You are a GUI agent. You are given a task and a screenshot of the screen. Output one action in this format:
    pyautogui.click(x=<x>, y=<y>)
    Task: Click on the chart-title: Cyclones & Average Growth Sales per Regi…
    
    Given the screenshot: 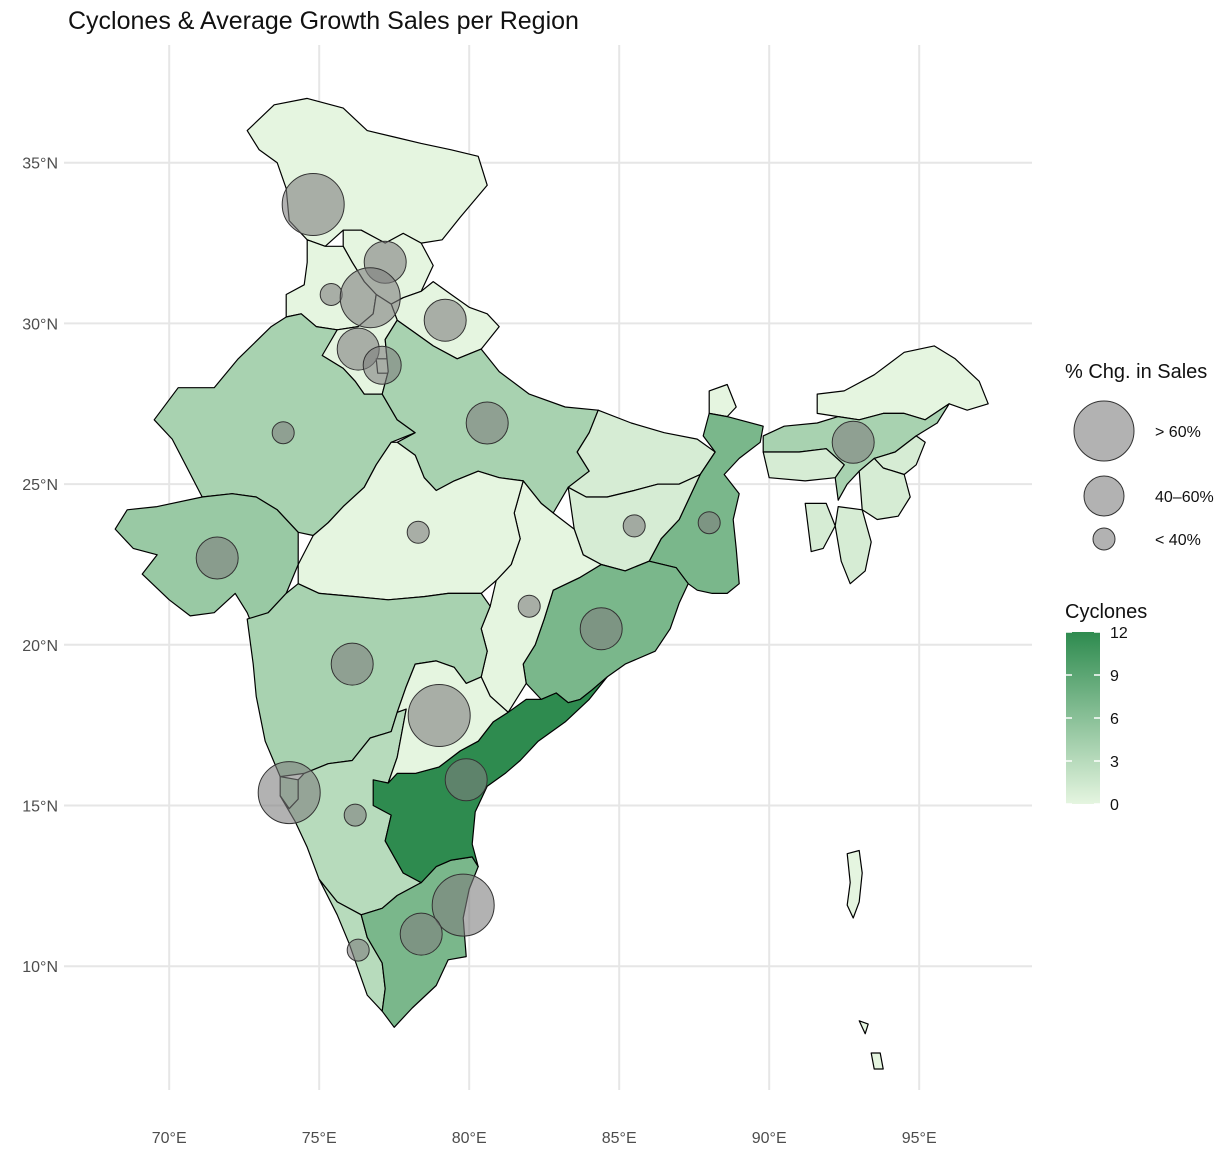 What is the action you would take?
    pyautogui.click(x=323, y=21)
    